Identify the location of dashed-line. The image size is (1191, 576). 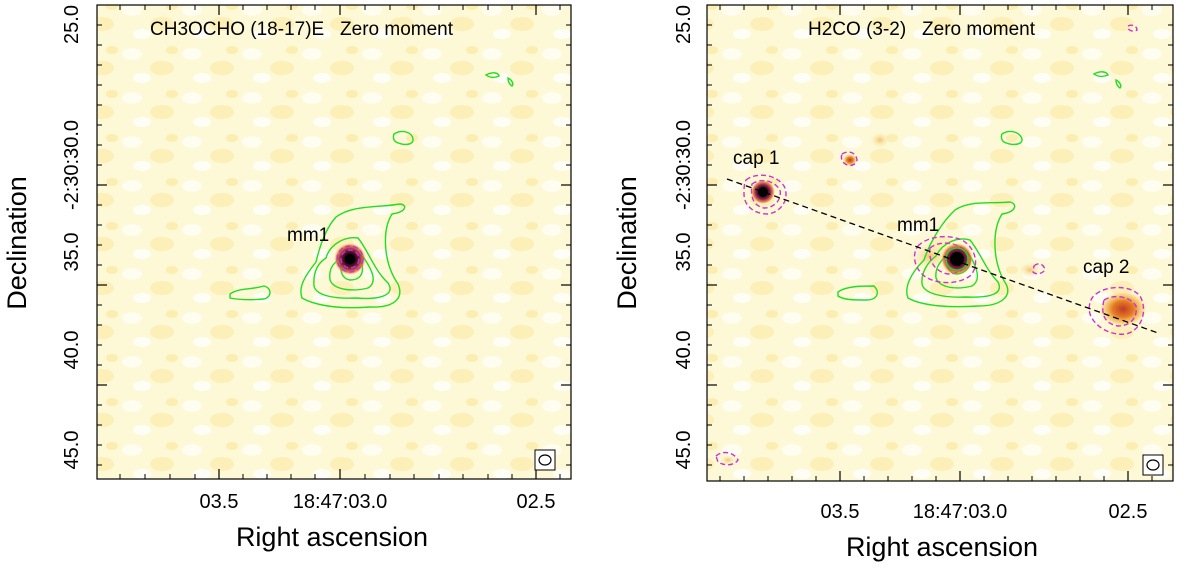
(942, 256).